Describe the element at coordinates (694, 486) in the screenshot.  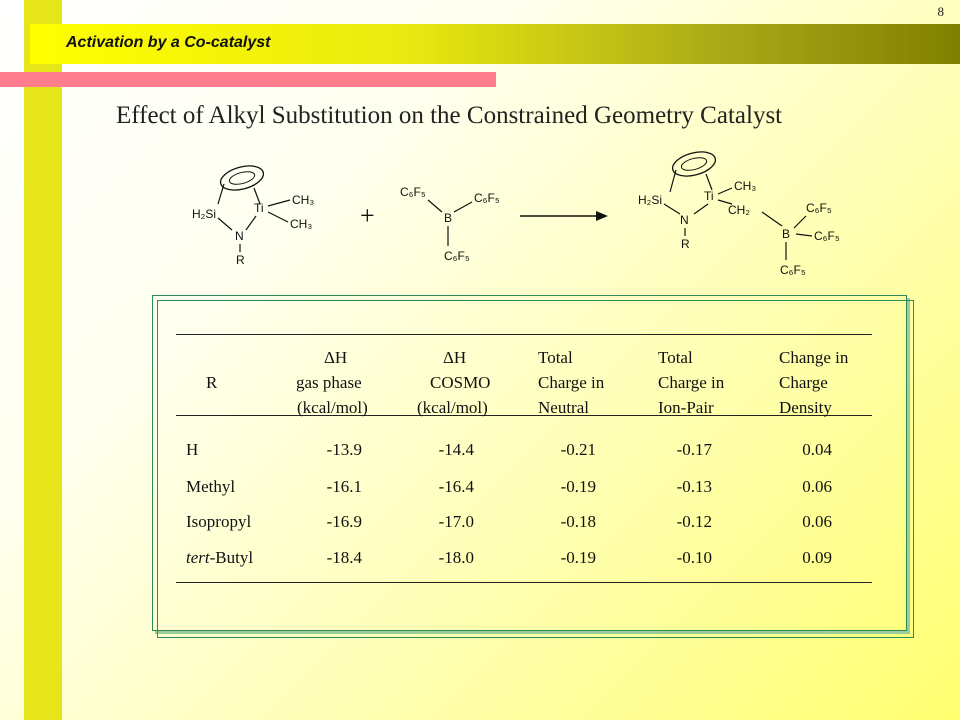
I see `cell-charge-ionpair: -0.13` at that location.